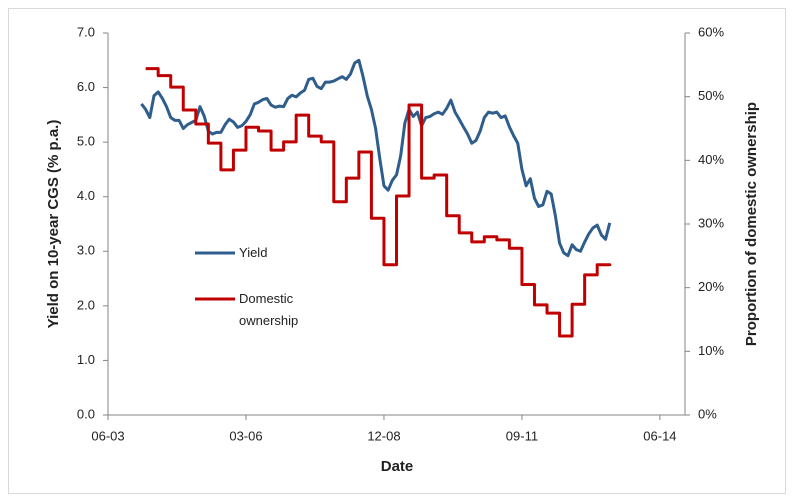  What do you see at coordinates (751, 224) in the screenshot?
I see `y2-axis-title: Proportion of domestic ownership` at bounding box center [751, 224].